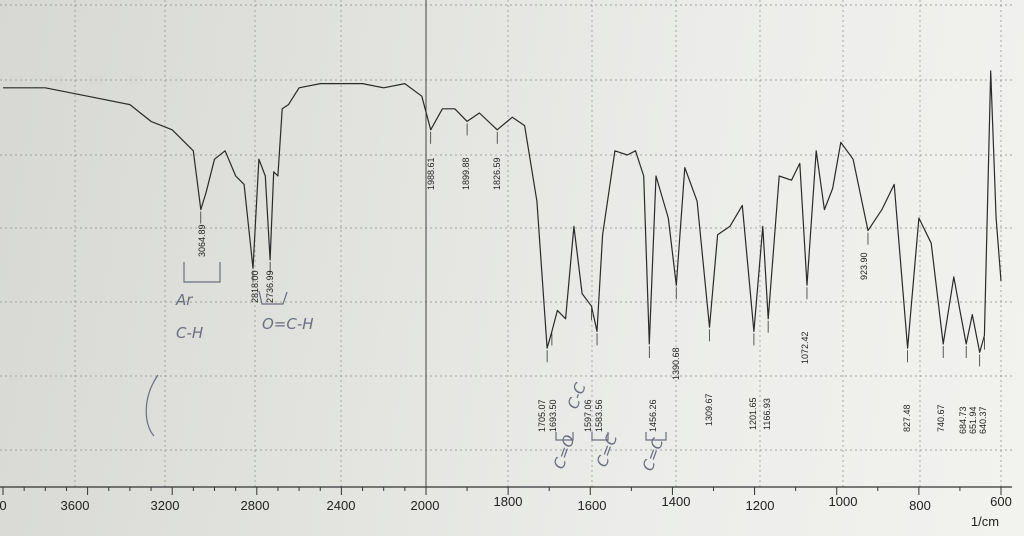 The height and width of the screenshot is (536, 1024). What do you see at coordinates (3, 505) in the screenshot?
I see `x-tick-label: 0` at bounding box center [3, 505].